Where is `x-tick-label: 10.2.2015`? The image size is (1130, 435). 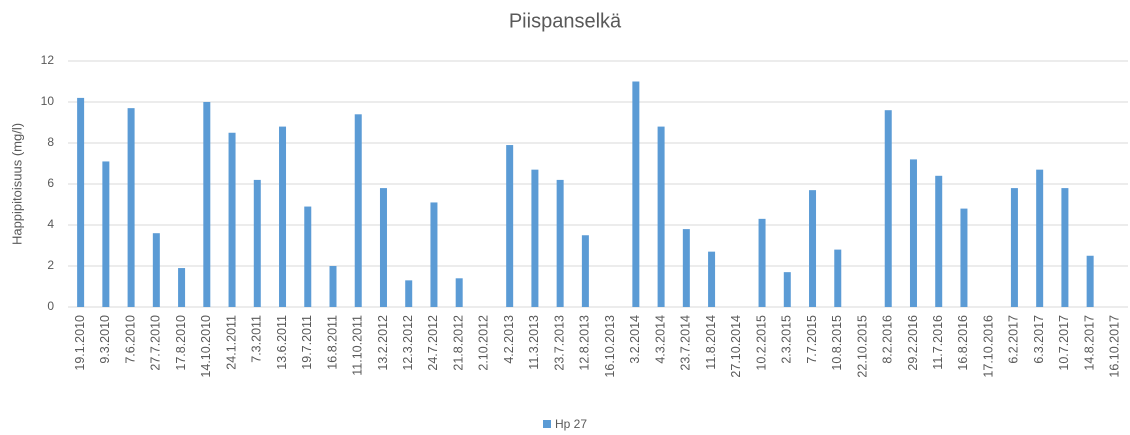 x-tick-label: 10.2.2015 is located at coordinates (761, 343).